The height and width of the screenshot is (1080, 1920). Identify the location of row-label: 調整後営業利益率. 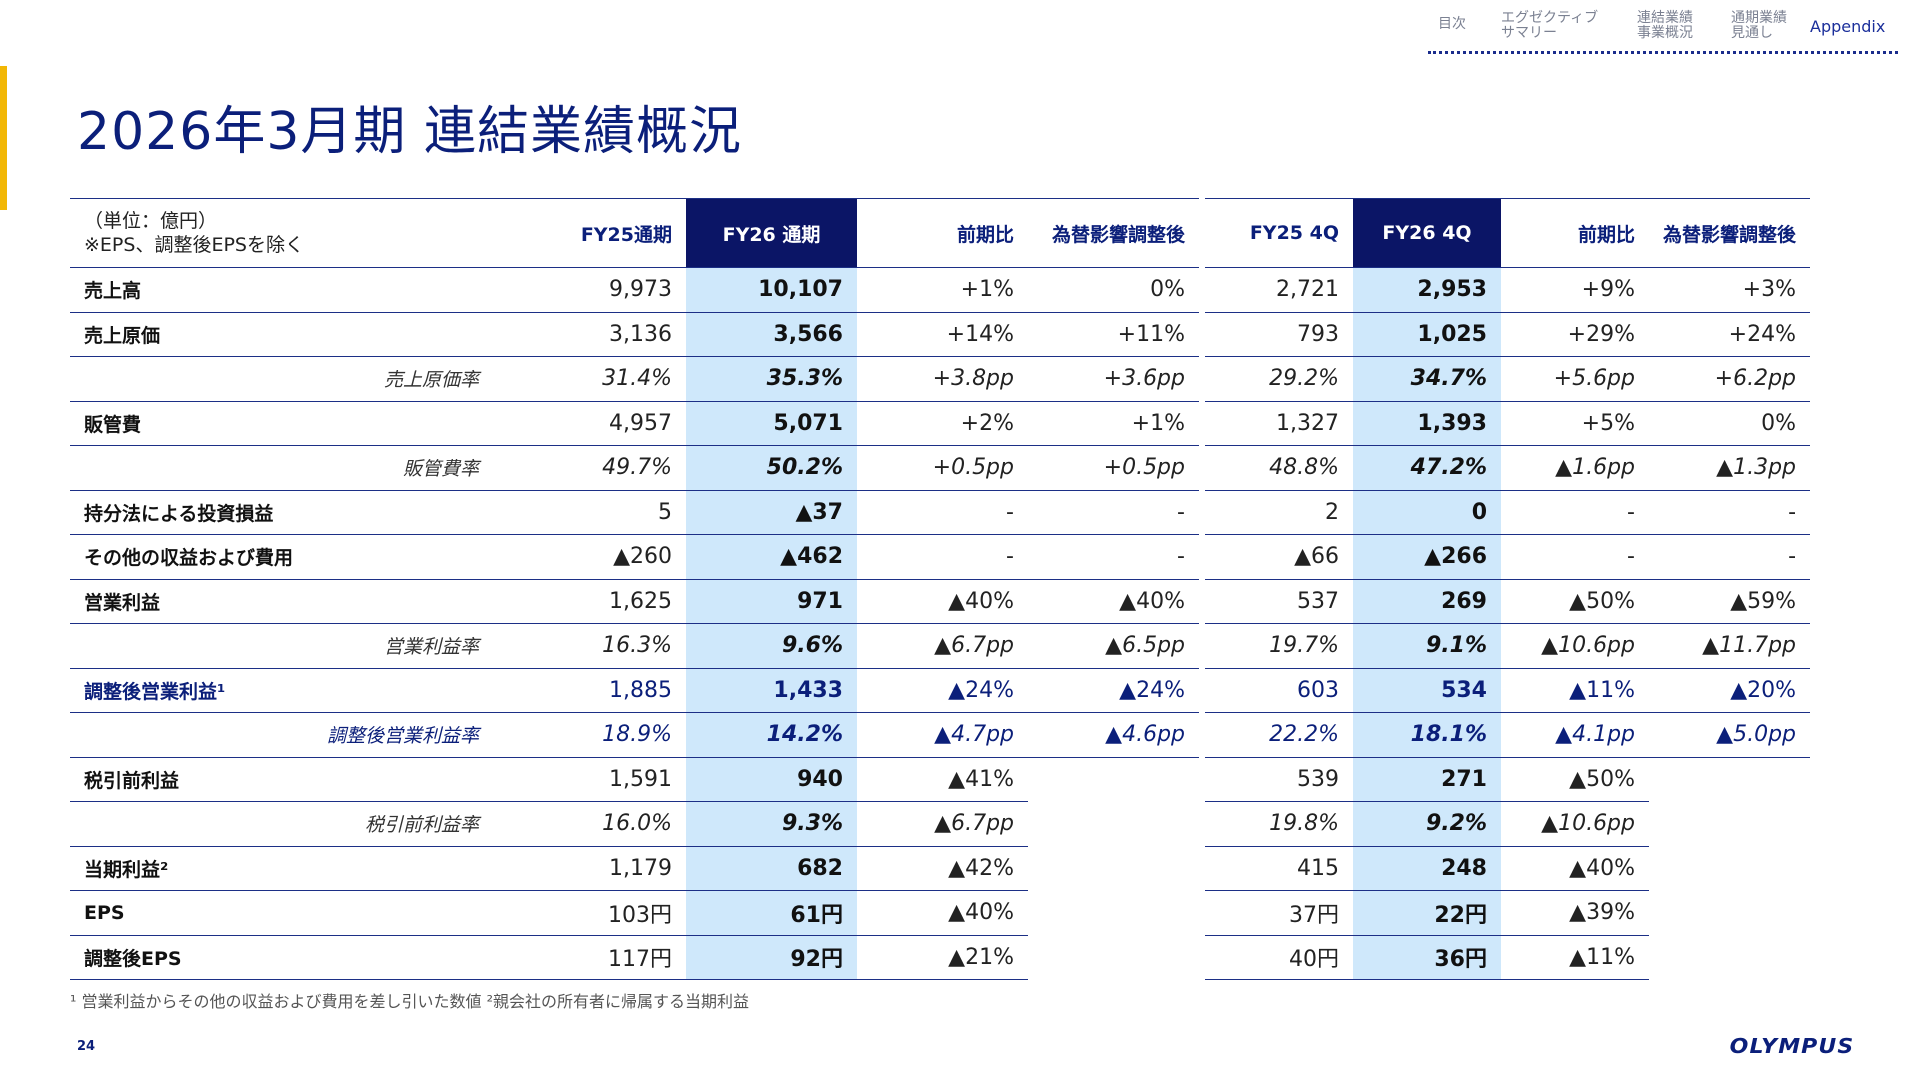
(294, 735).